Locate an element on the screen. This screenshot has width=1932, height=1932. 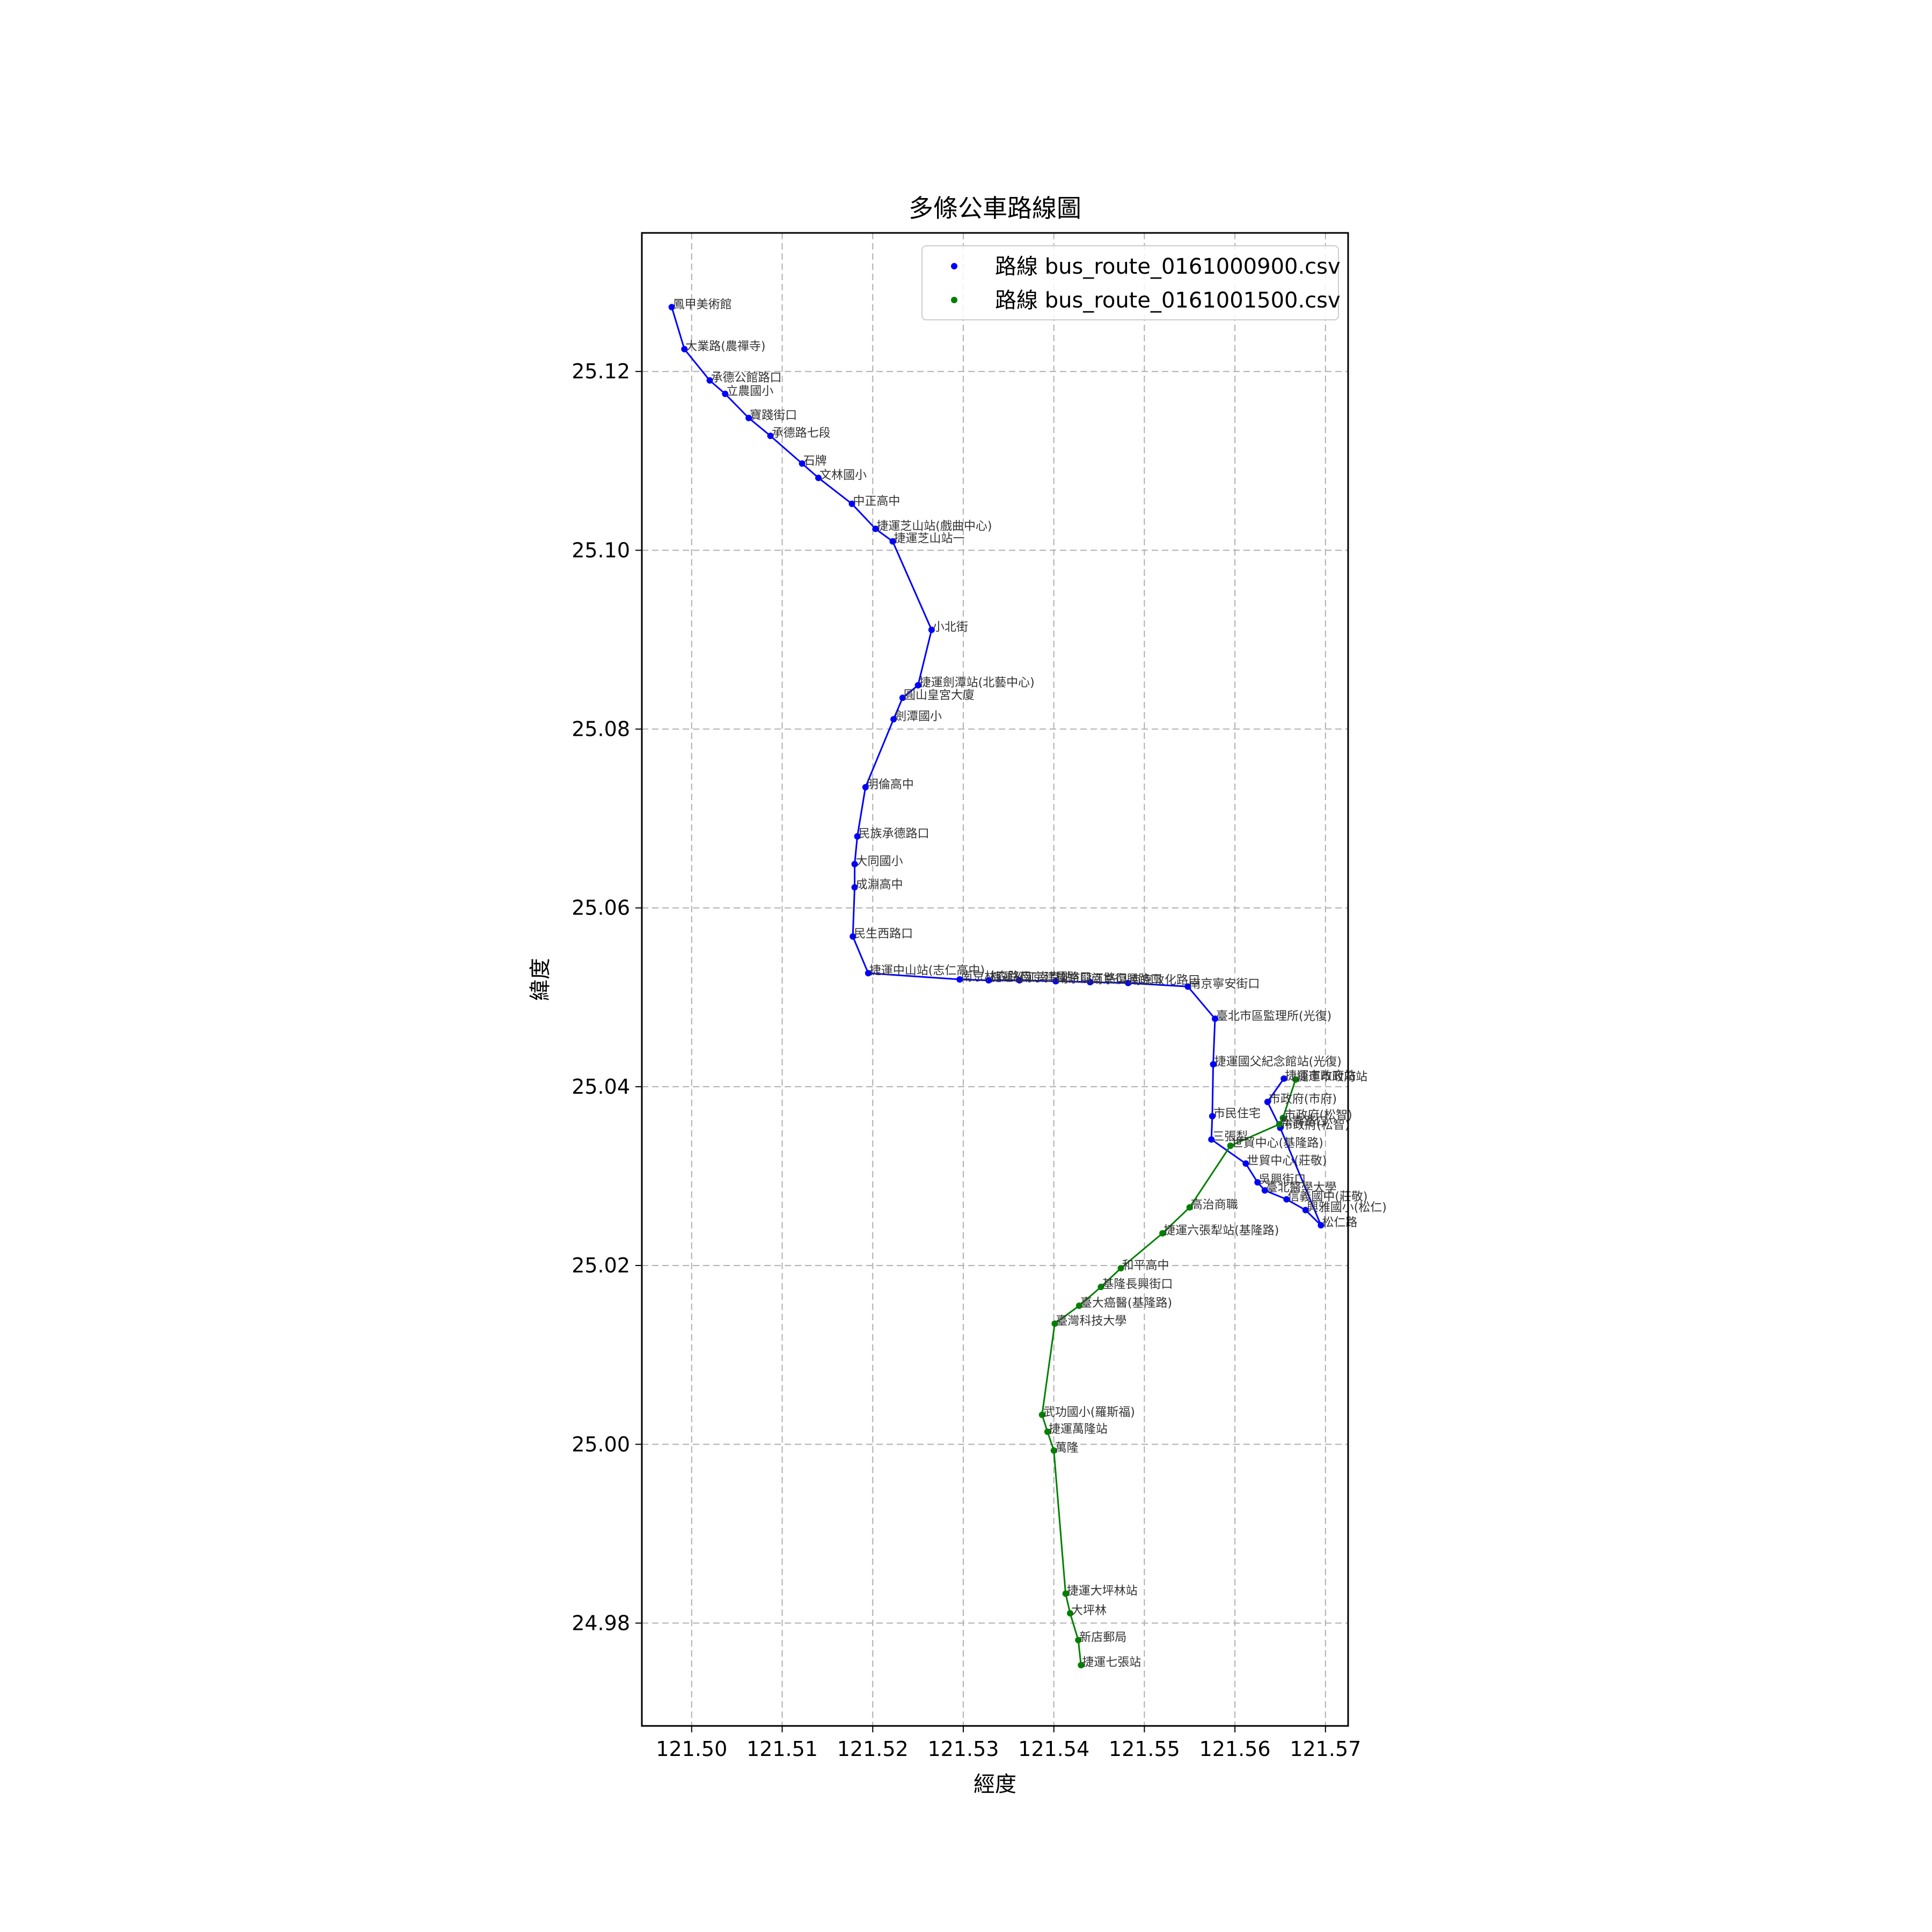
stop-label: 臺灣科技大學 is located at coordinates (1091, 1321).